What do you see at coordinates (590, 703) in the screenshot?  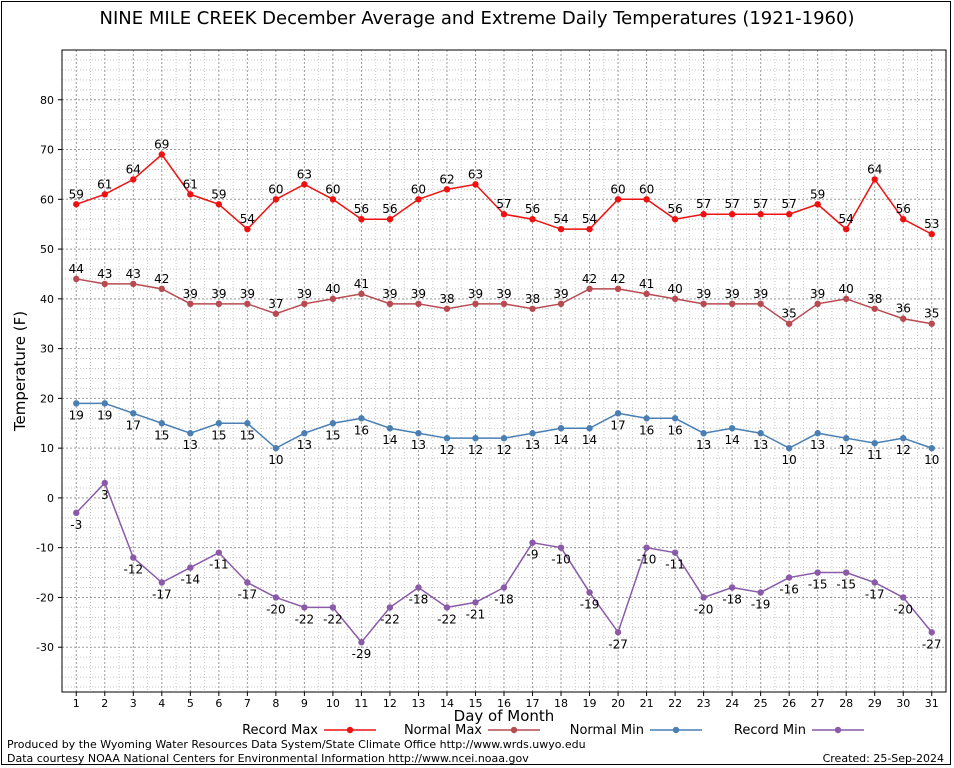 I see `x-tick-label: 19` at bounding box center [590, 703].